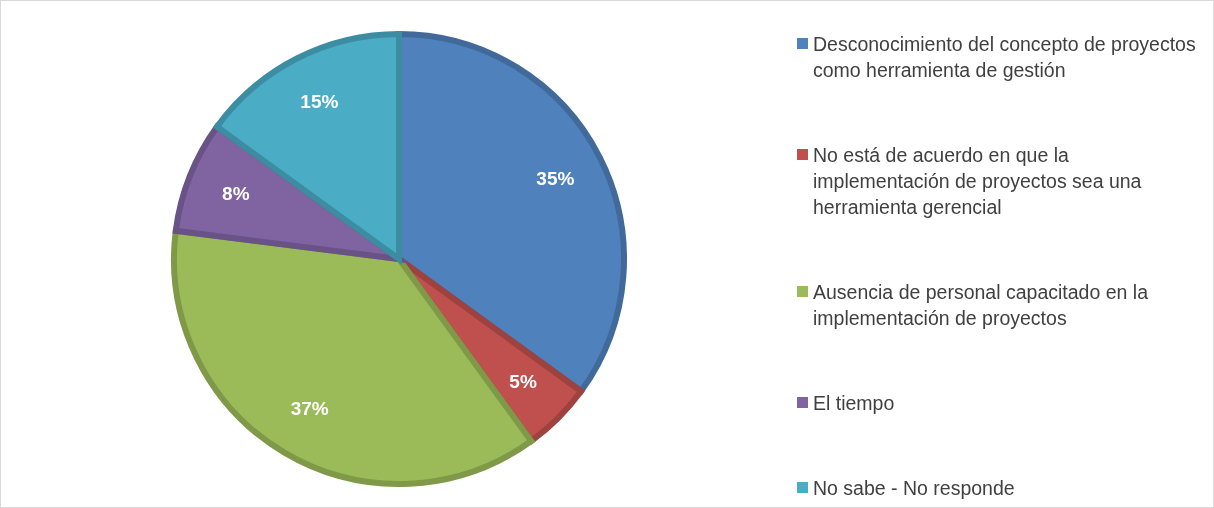 The width and height of the screenshot is (1214, 508). What do you see at coordinates (555, 178) in the screenshot?
I see `data-label: 35%` at bounding box center [555, 178].